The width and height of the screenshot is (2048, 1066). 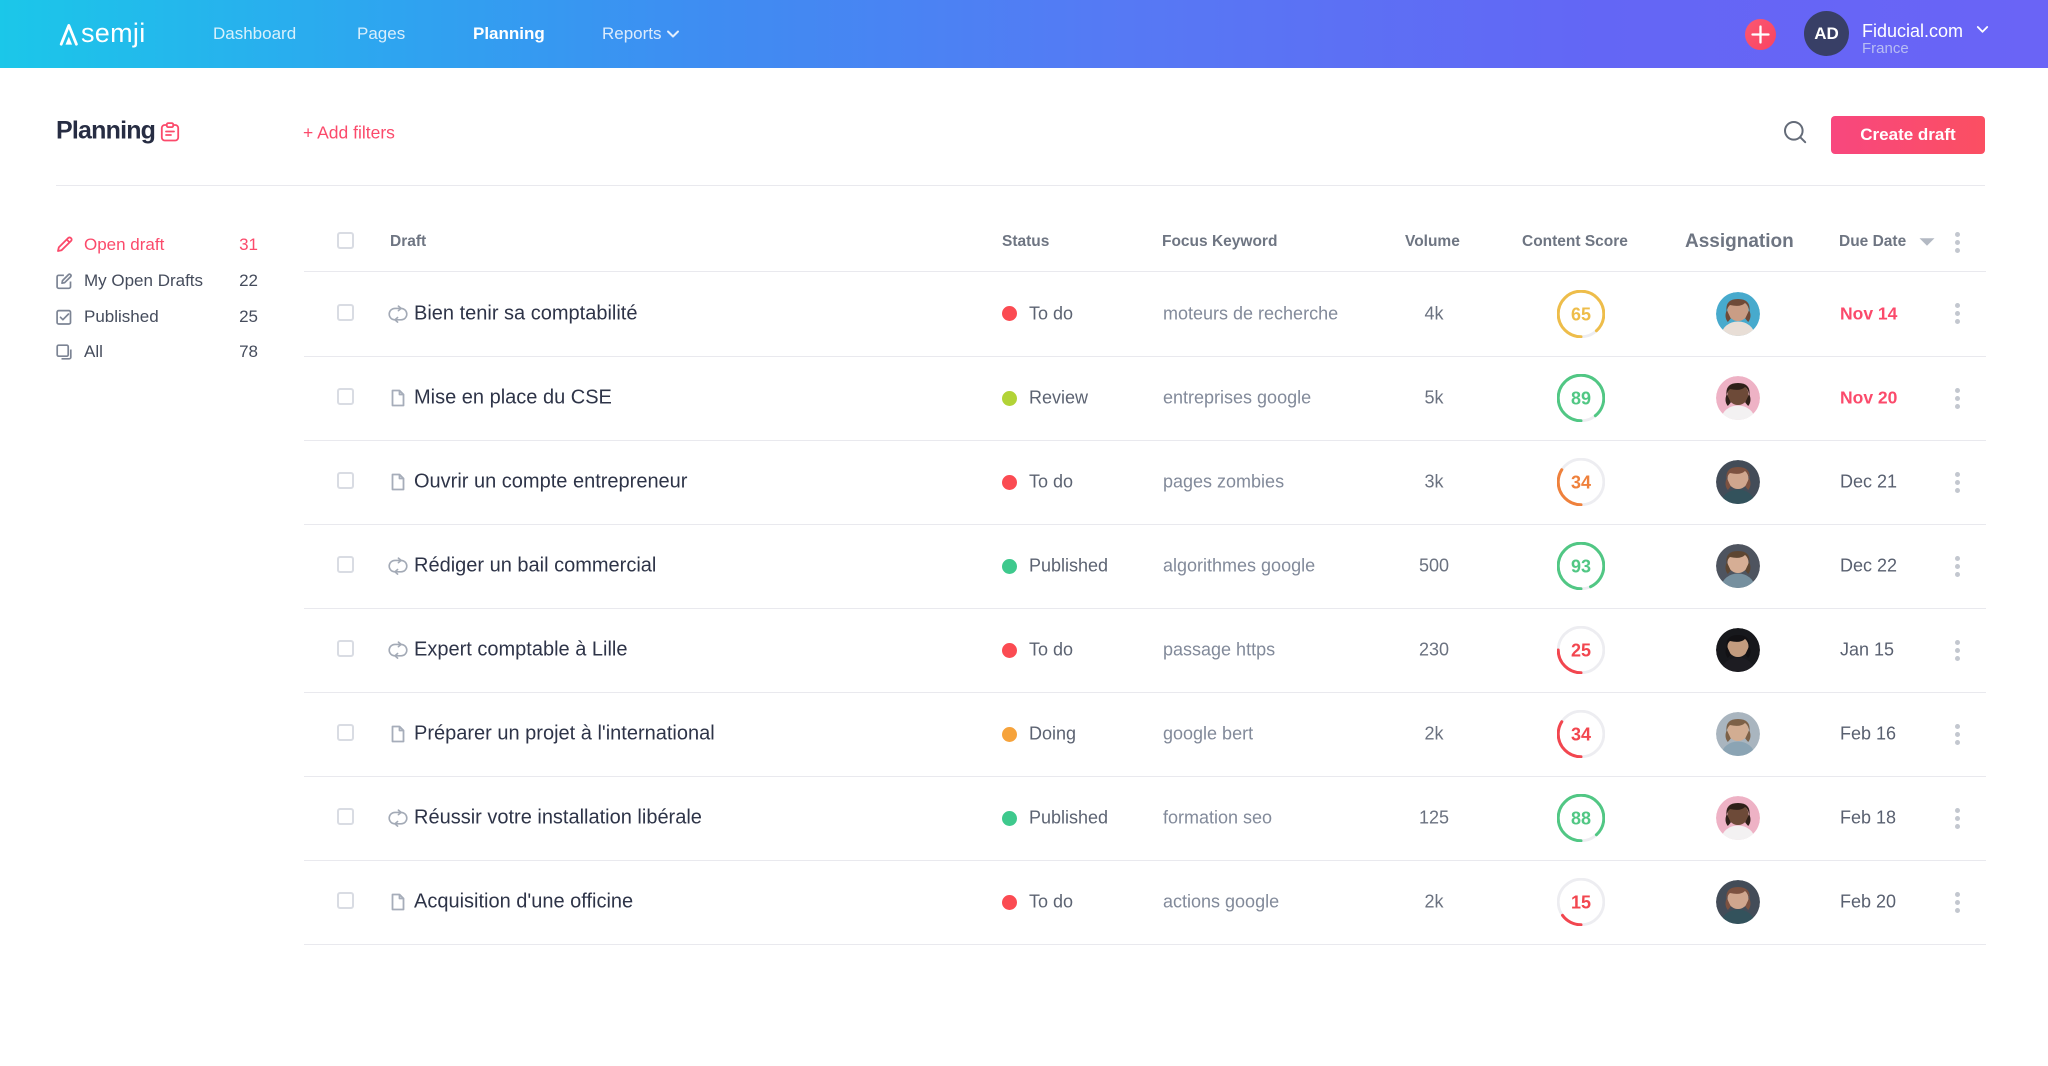 What do you see at coordinates (1581, 651) in the screenshot?
I see `svg-text: 25` at bounding box center [1581, 651].